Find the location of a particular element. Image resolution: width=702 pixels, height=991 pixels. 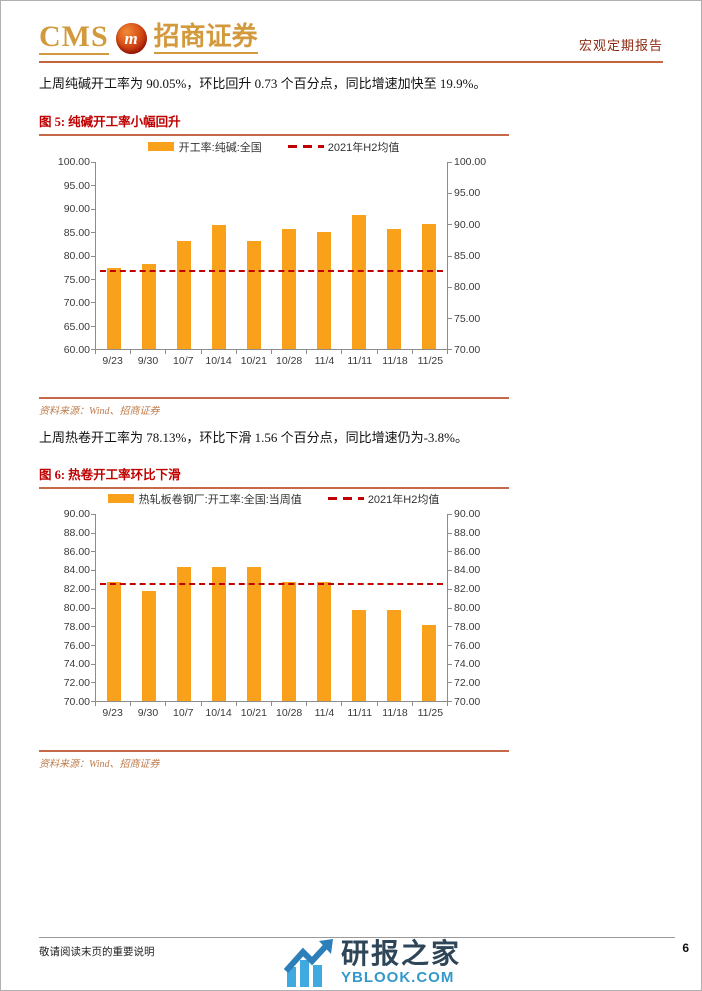

footer-disclaimer: 敬请阅读末页的重要说明 is located at coordinates (97, 952).